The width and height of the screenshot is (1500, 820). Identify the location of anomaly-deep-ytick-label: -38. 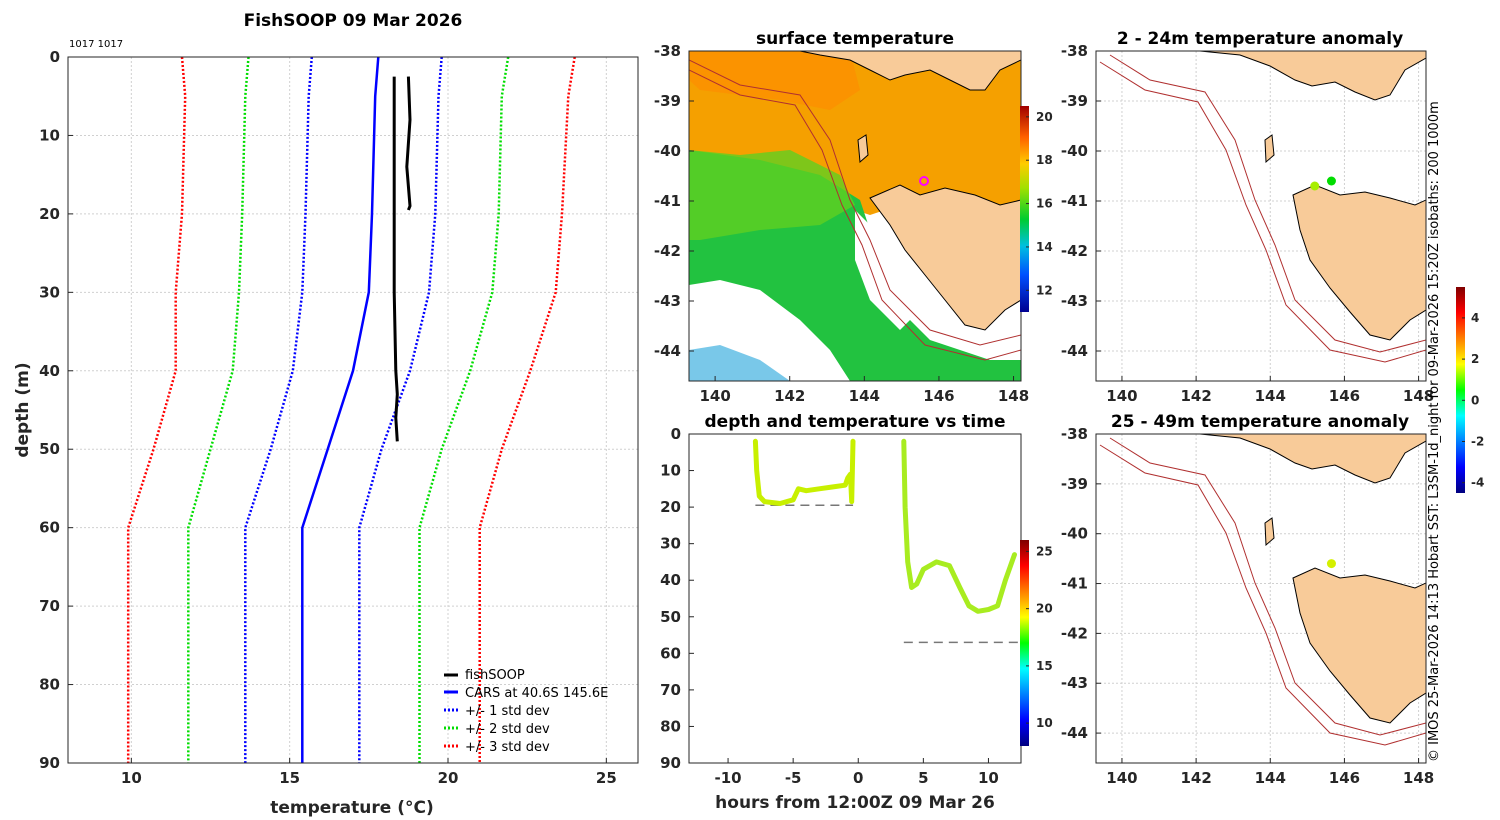
(1074, 434).